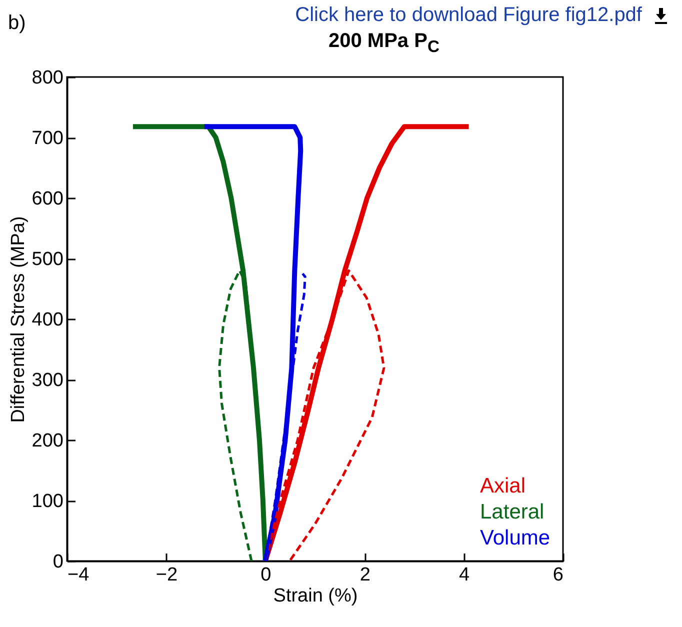  What do you see at coordinates (79, 575) in the screenshot?
I see `x-tick-label: −4` at bounding box center [79, 575].